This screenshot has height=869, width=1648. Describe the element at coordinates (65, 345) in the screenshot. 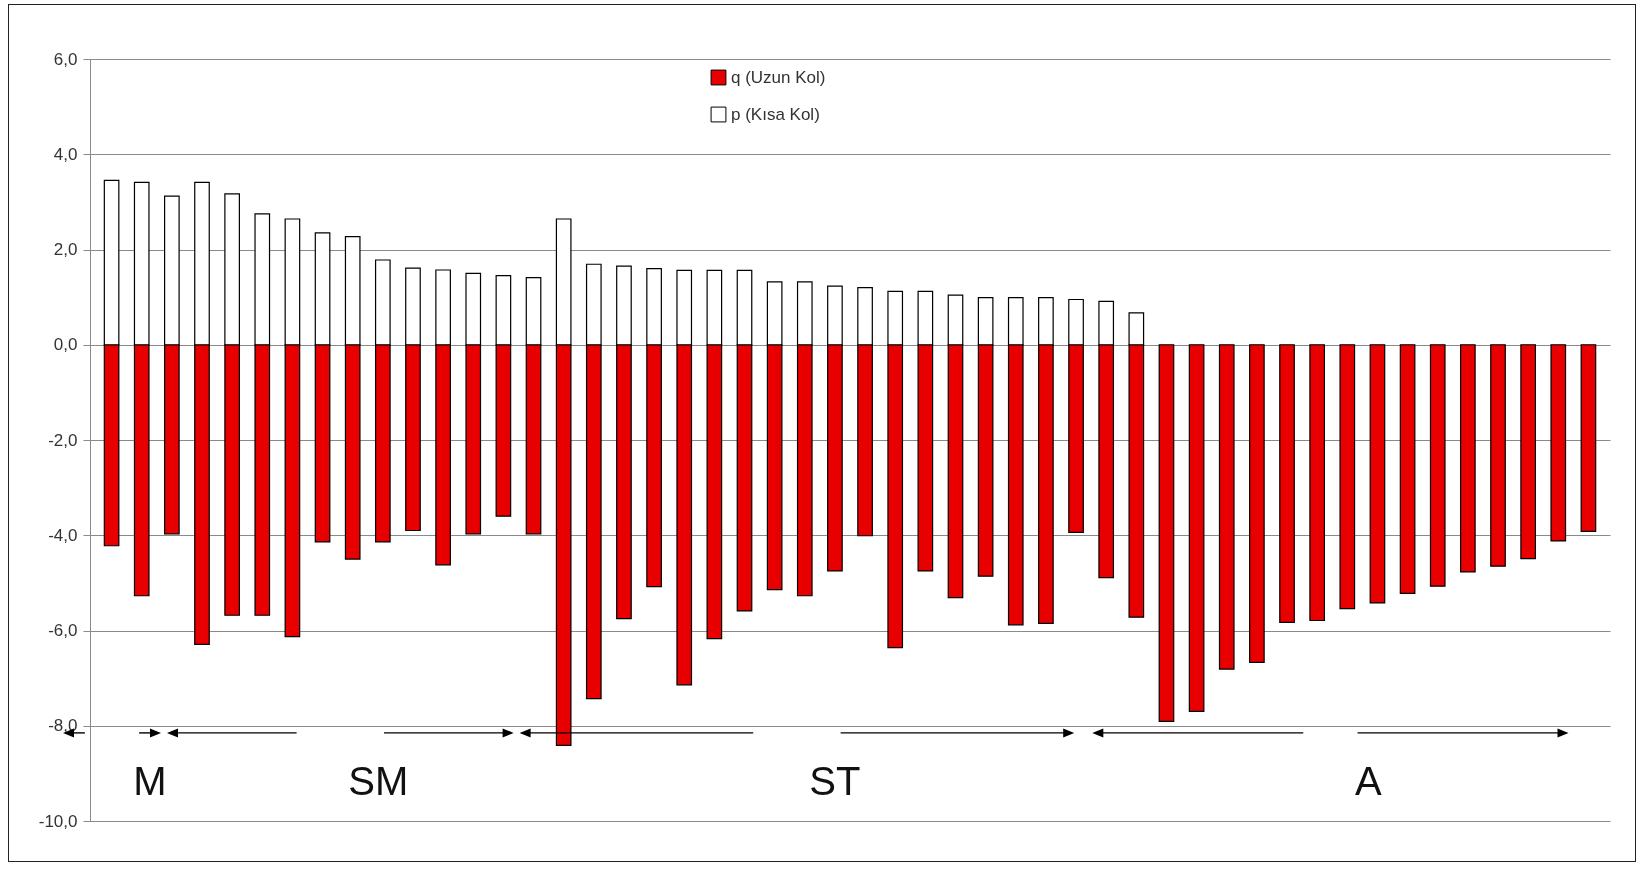

I see `y-tick-label: 0,0` at that location.